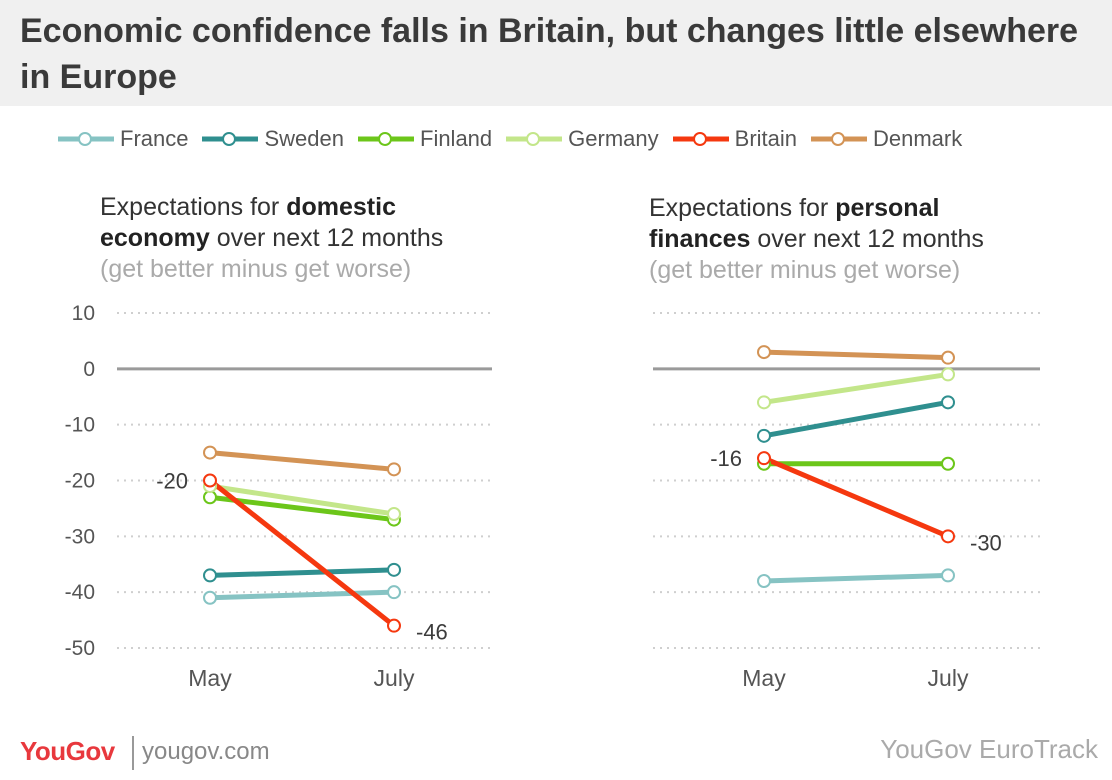 This screenshot has height=780, width=1112. Describe the element at coordinates (432, 632) in the screenshot. I see `data-label-britain-domestic: -46` at that location.